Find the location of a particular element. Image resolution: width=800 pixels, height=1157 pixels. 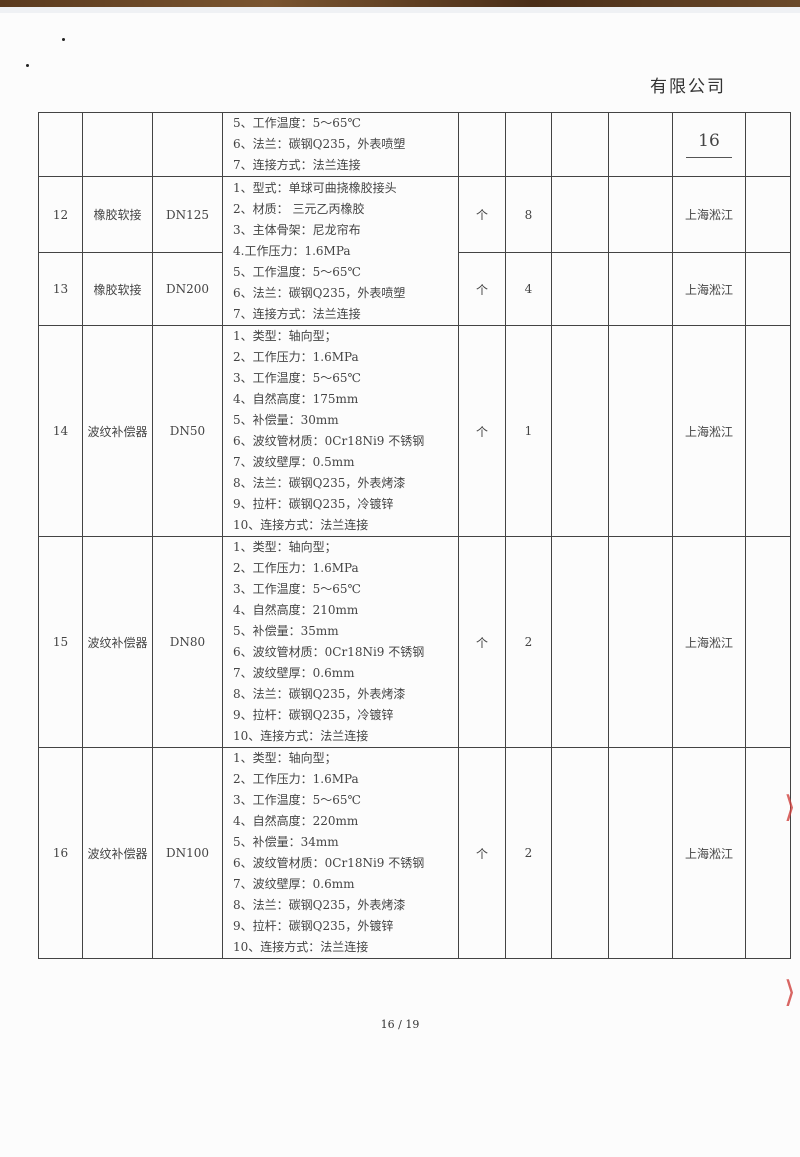

page-number: 16 / 19 is located at coordinates (400, 1024).